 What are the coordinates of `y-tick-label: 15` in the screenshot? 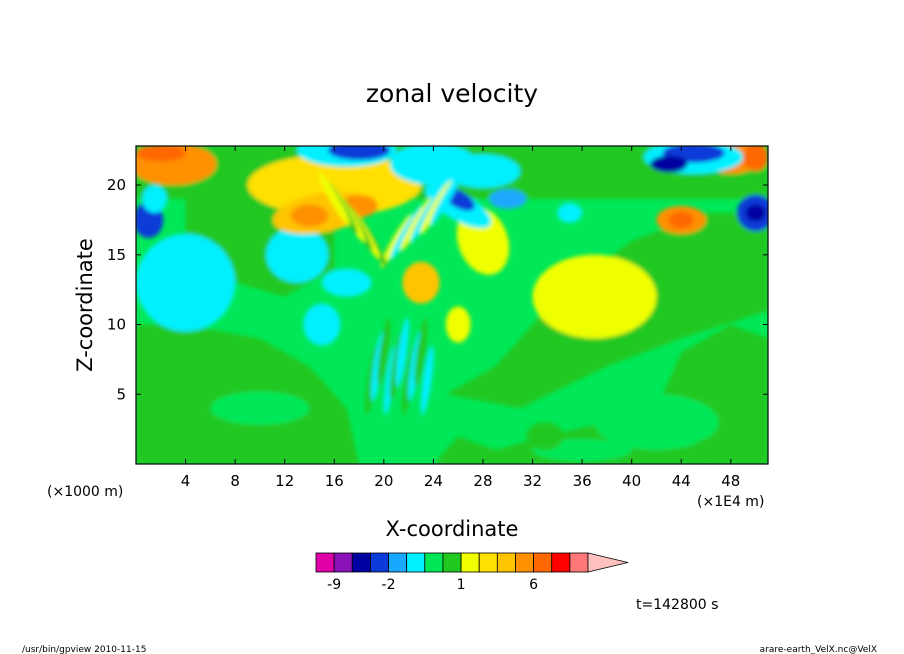 It's located at (116, 255).